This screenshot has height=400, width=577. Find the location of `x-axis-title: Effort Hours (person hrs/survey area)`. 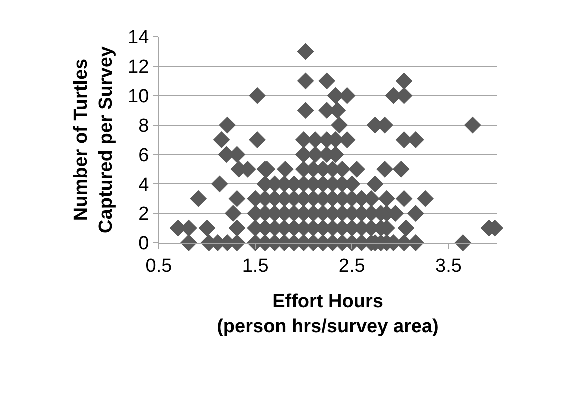

x-axis-title: Effort Hours (person hrs/survey area) is located at coordinates (328, 315).